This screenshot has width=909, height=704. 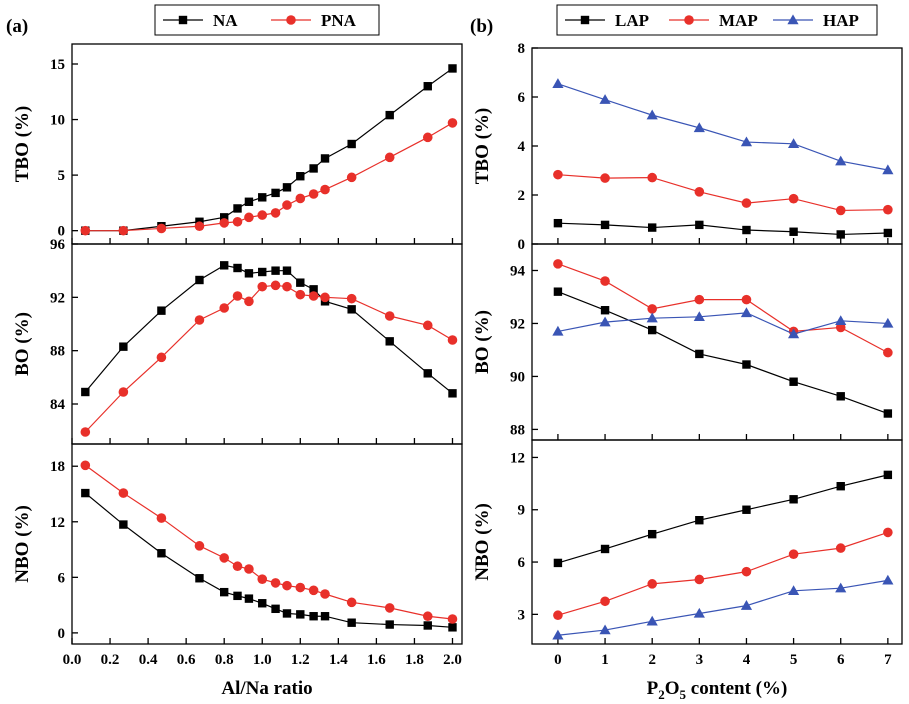 I want to click on legend-label-pna: PNA, so click(x=339, y=20).